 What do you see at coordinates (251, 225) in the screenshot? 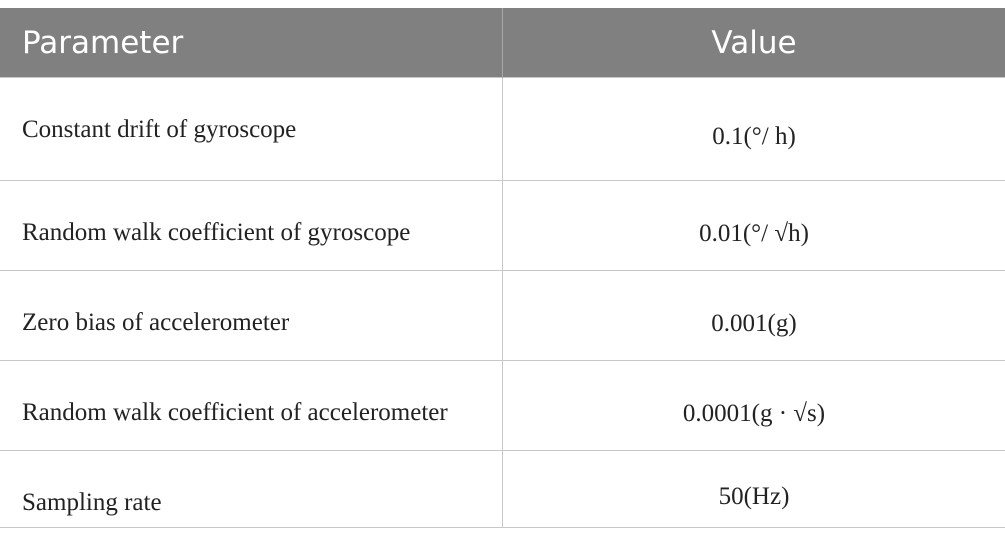
I see `parameter-cell: Random walk coefficient of gyroscope` at bounding box center [251, 225].